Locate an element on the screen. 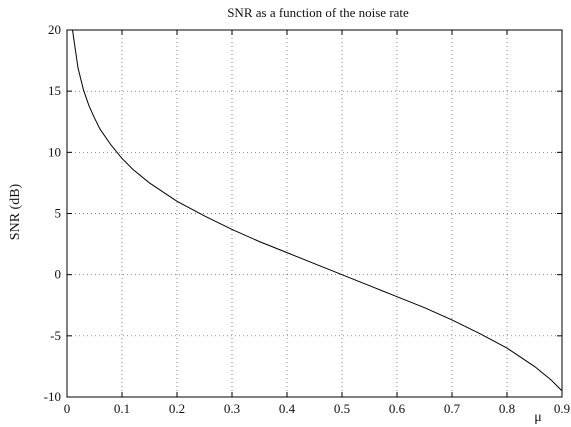 The width and height of the screenshot is (571, 427). x-tick-label: 0.8 is located at coordinates (507, 408).